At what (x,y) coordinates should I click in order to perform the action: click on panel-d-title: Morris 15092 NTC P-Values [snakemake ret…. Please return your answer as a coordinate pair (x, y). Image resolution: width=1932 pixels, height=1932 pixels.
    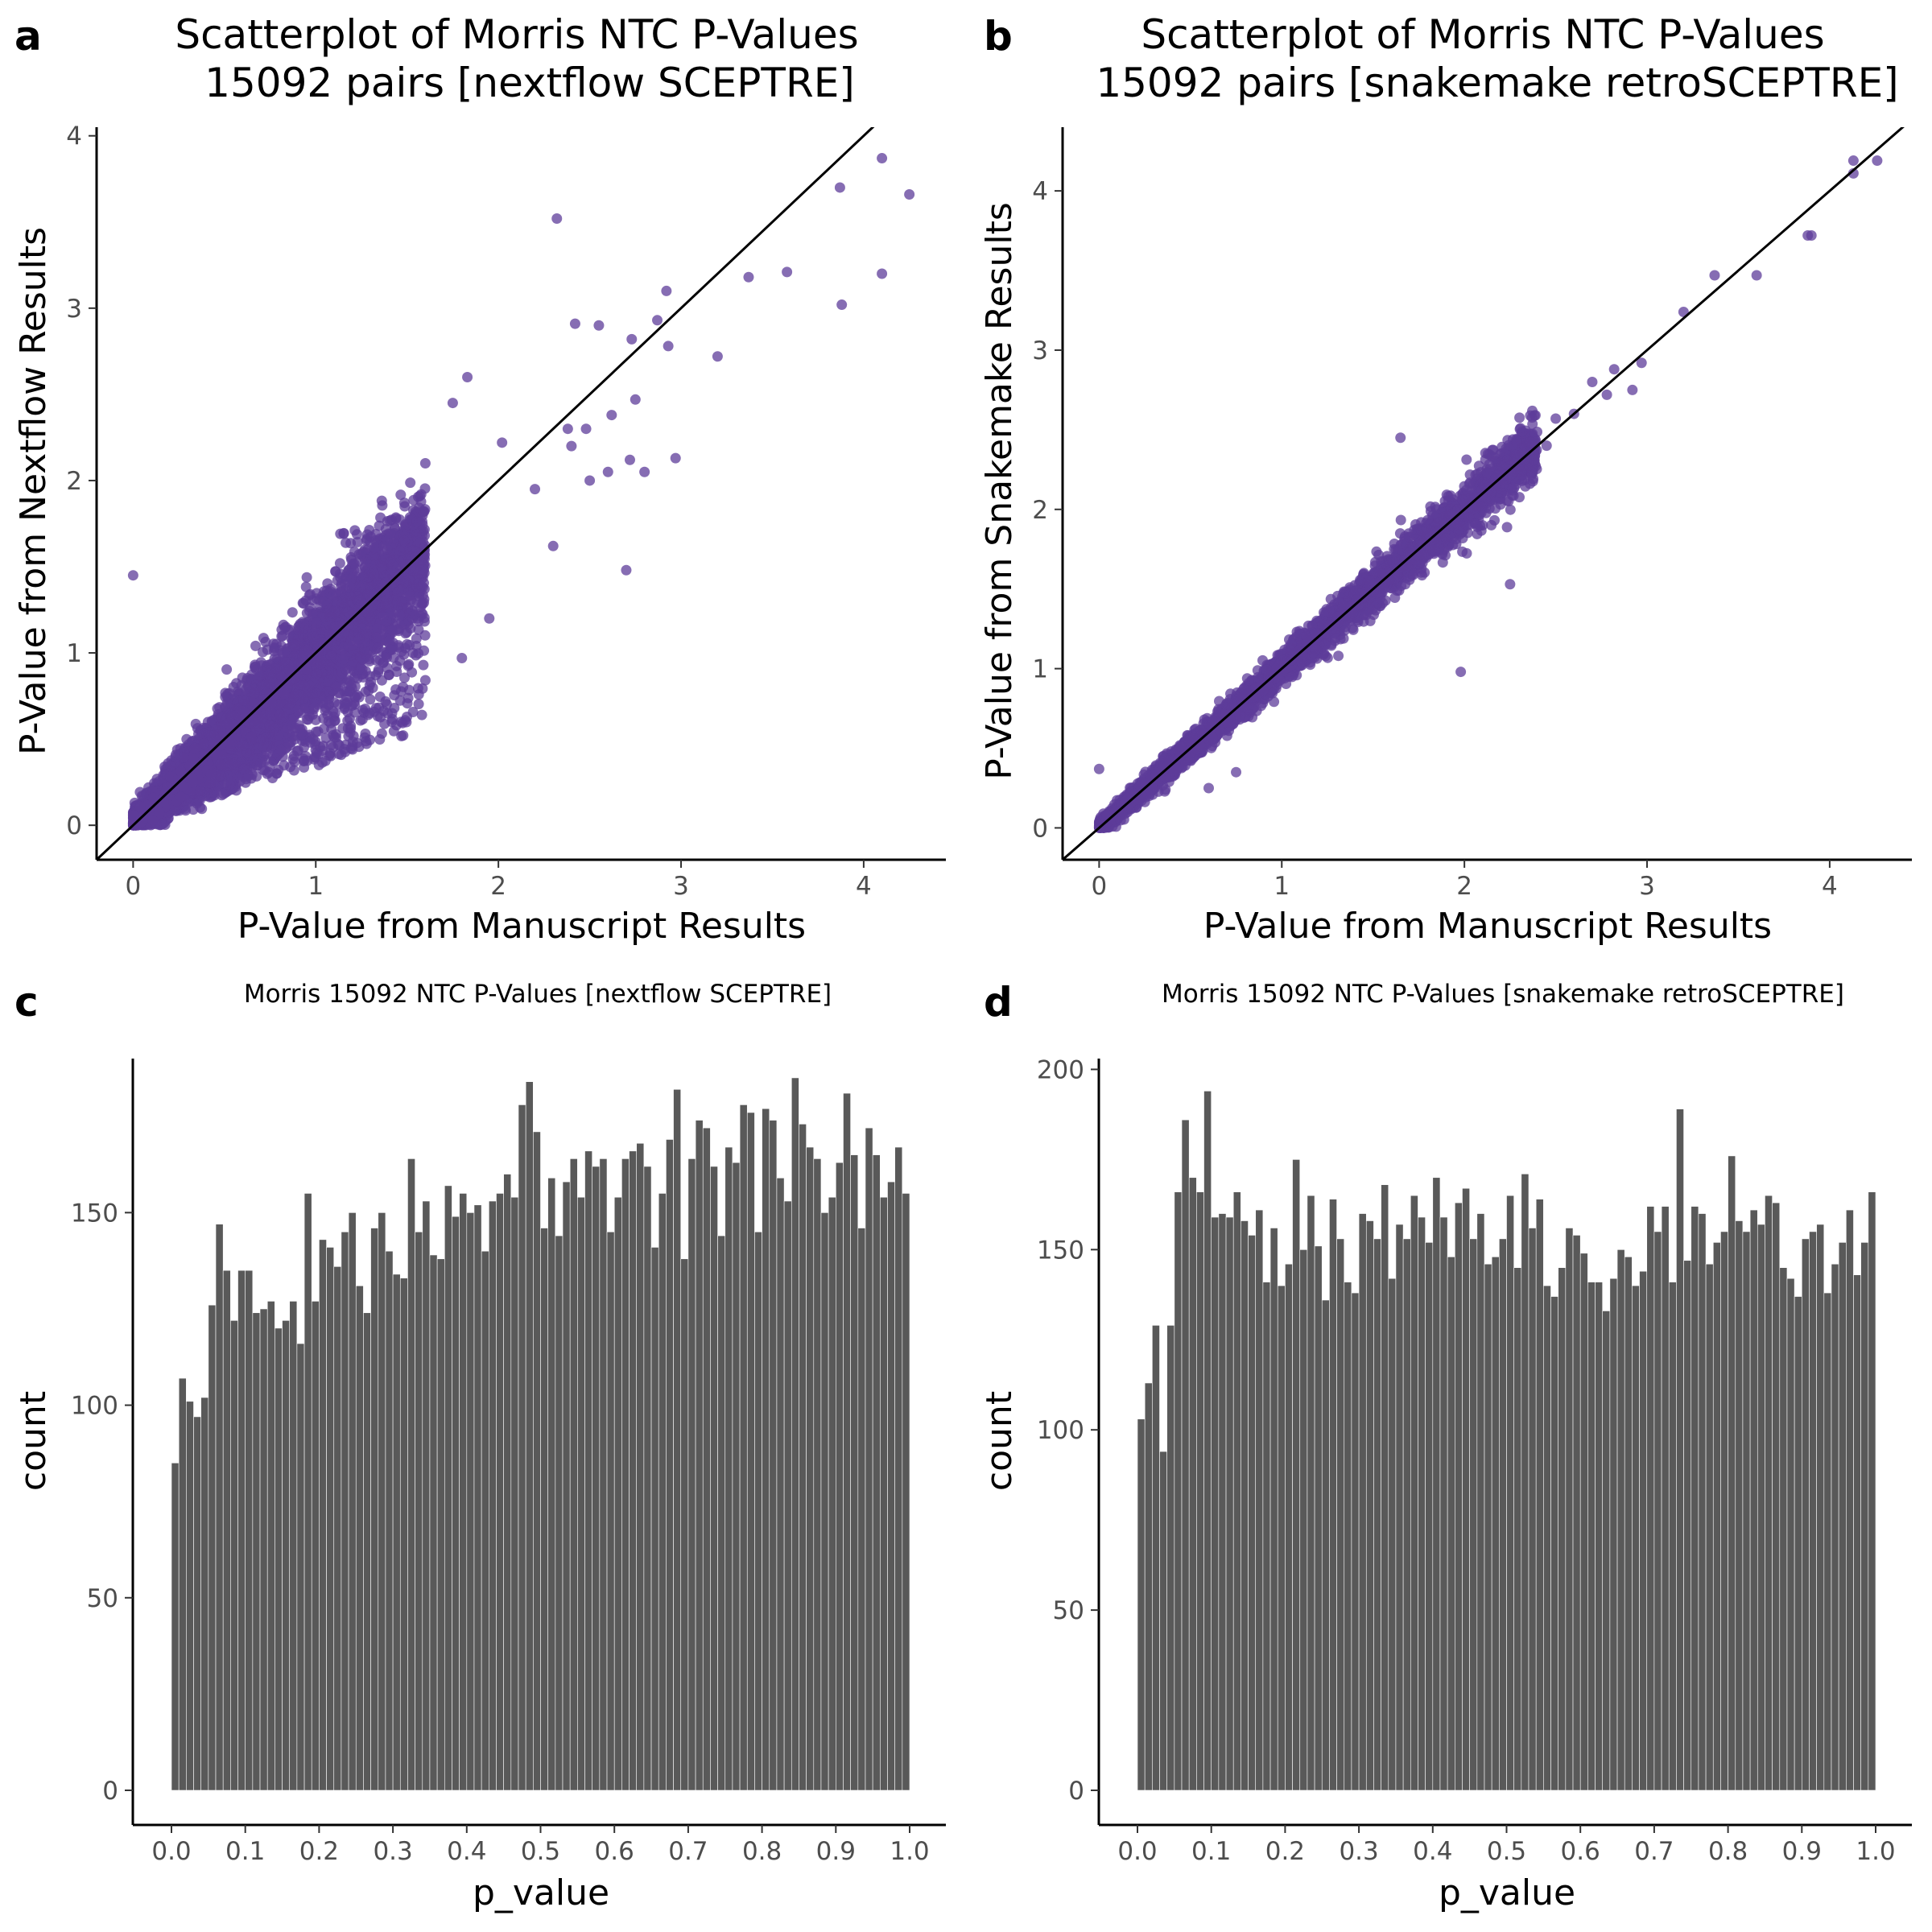
    Looking at the image, I should click on (1503, 994).